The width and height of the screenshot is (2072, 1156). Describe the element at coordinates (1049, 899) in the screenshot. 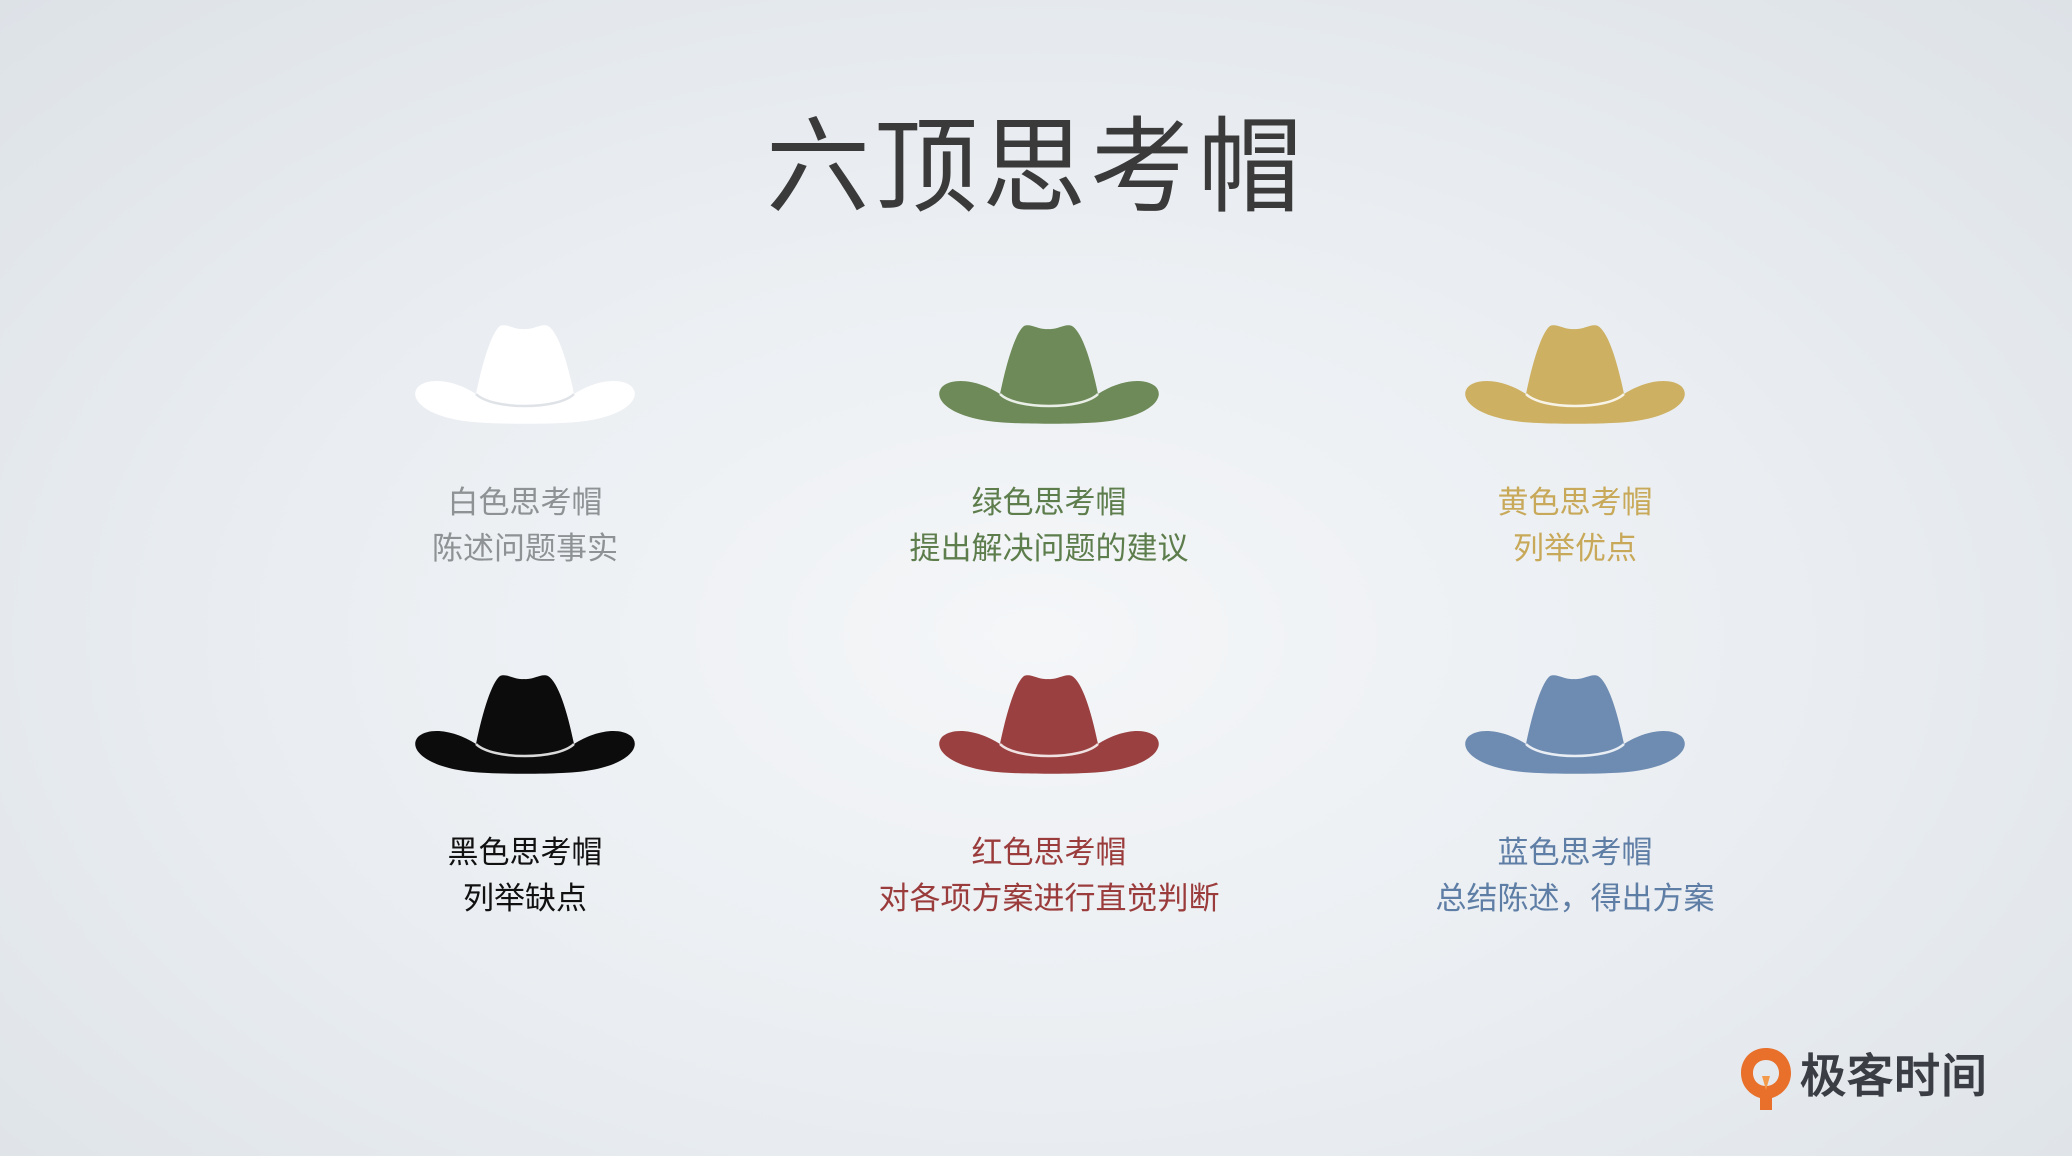

I see `hat-description: 对各项方案进行直觉判断` at that location.